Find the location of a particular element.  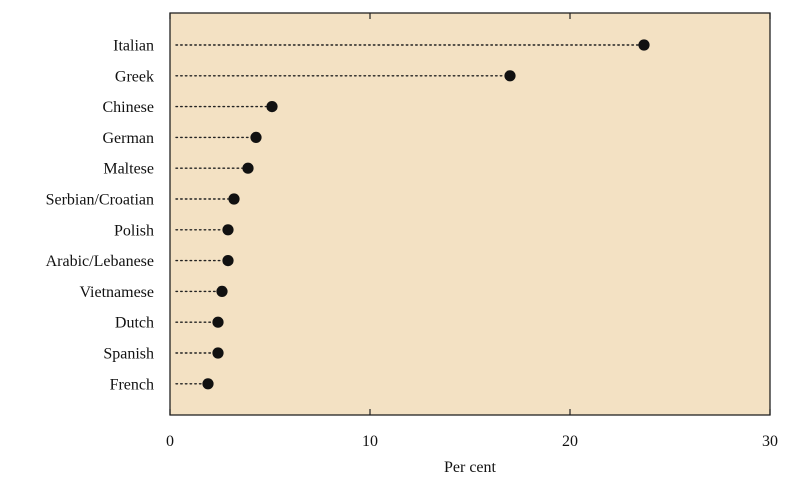

category-label: French is located at coordinates (132, 384).